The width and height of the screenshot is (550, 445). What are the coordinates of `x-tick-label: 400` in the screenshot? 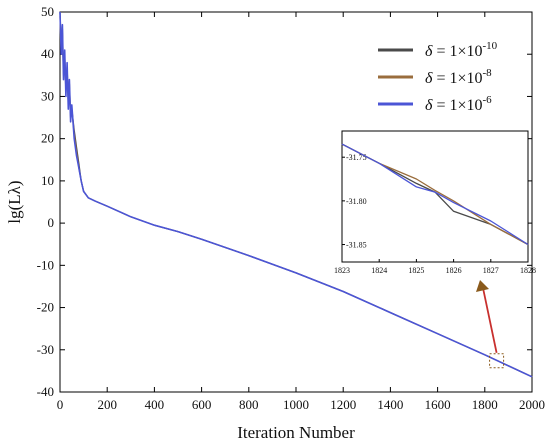 It's located at (155, 404).